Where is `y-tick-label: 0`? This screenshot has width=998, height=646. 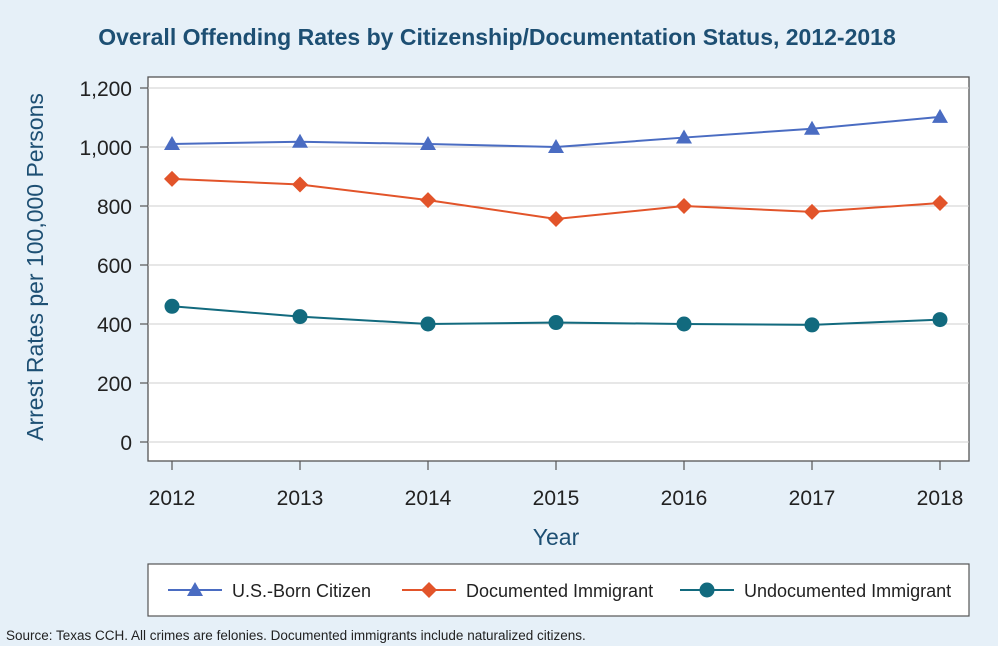 y-tick-label: 0 is located at coordinates (126, 443).